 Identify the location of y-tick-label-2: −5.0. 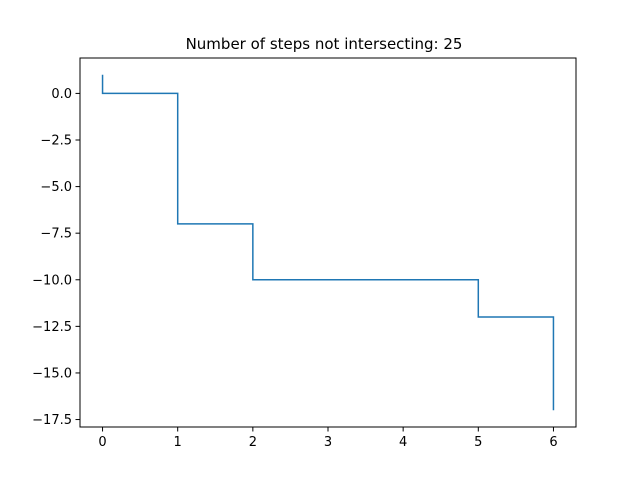
(56, 187).